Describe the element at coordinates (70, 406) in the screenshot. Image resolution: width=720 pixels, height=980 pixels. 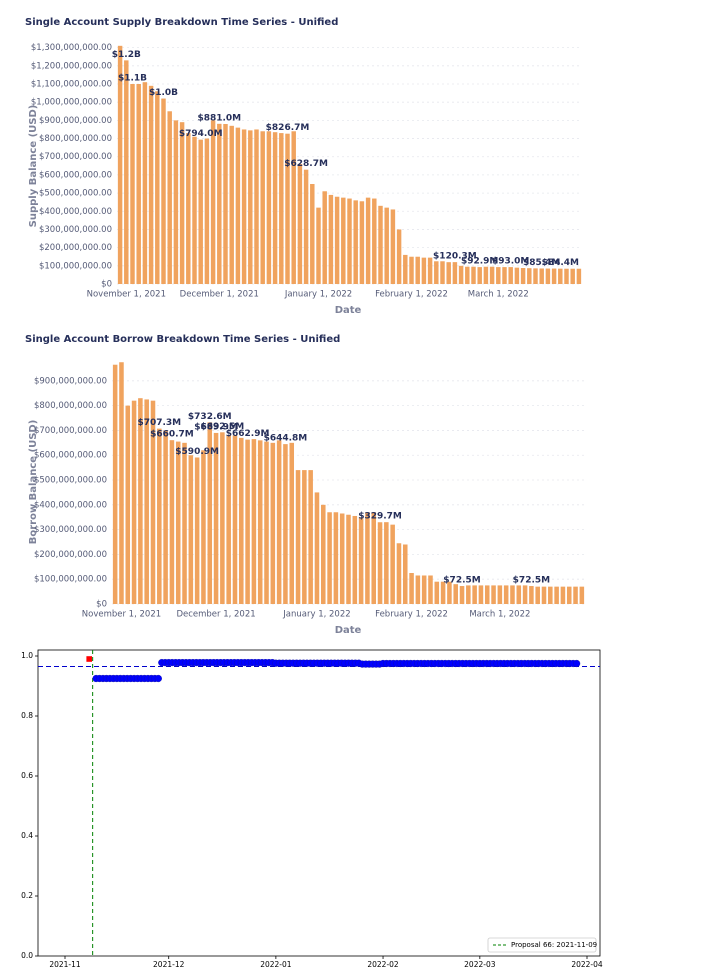
I see `y-tick-label: $800,000,000.00` at that location.